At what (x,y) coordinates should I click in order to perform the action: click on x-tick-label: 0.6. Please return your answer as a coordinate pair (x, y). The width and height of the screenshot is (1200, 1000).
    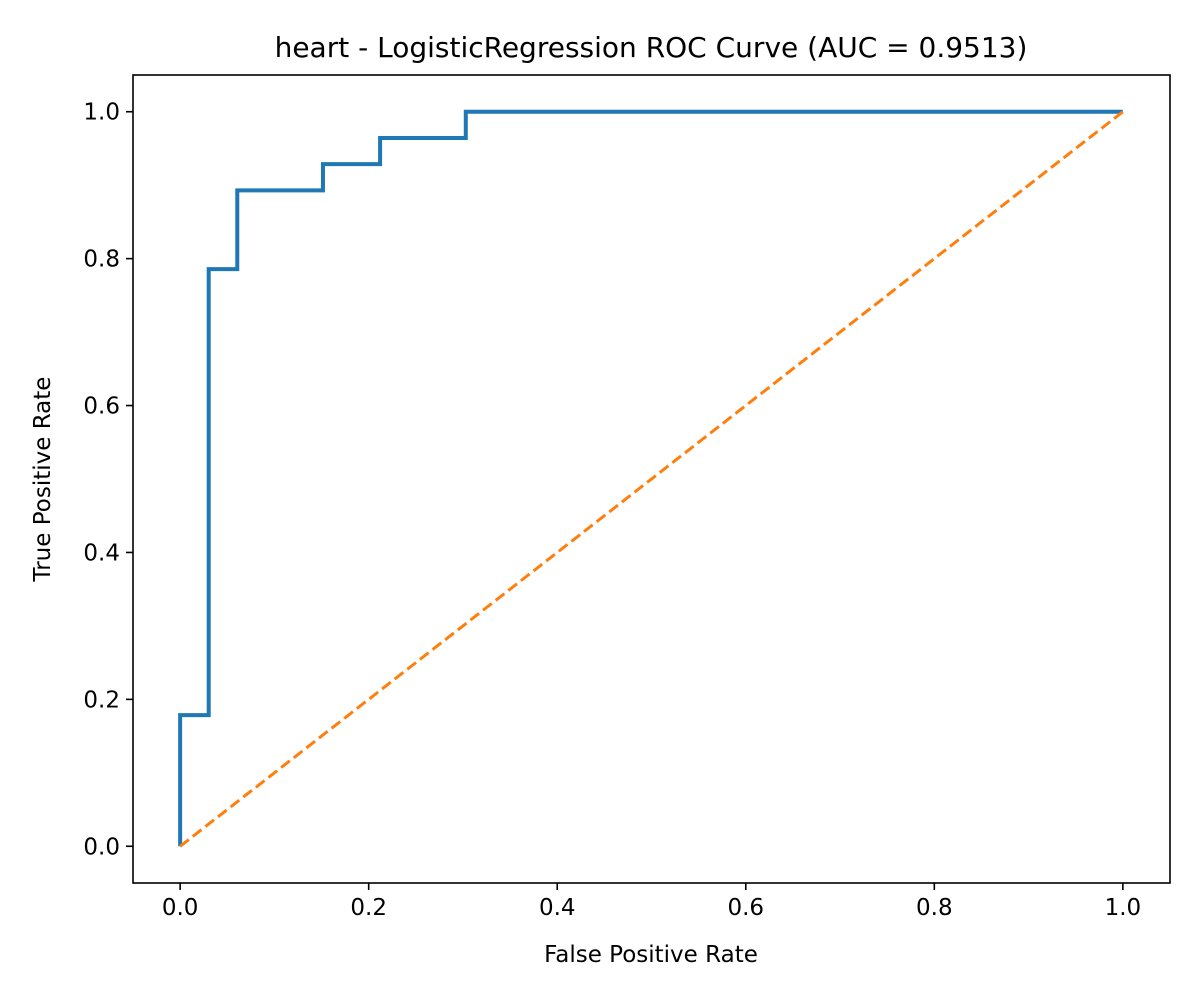
    Looking at the image, I should click on (745, 908).